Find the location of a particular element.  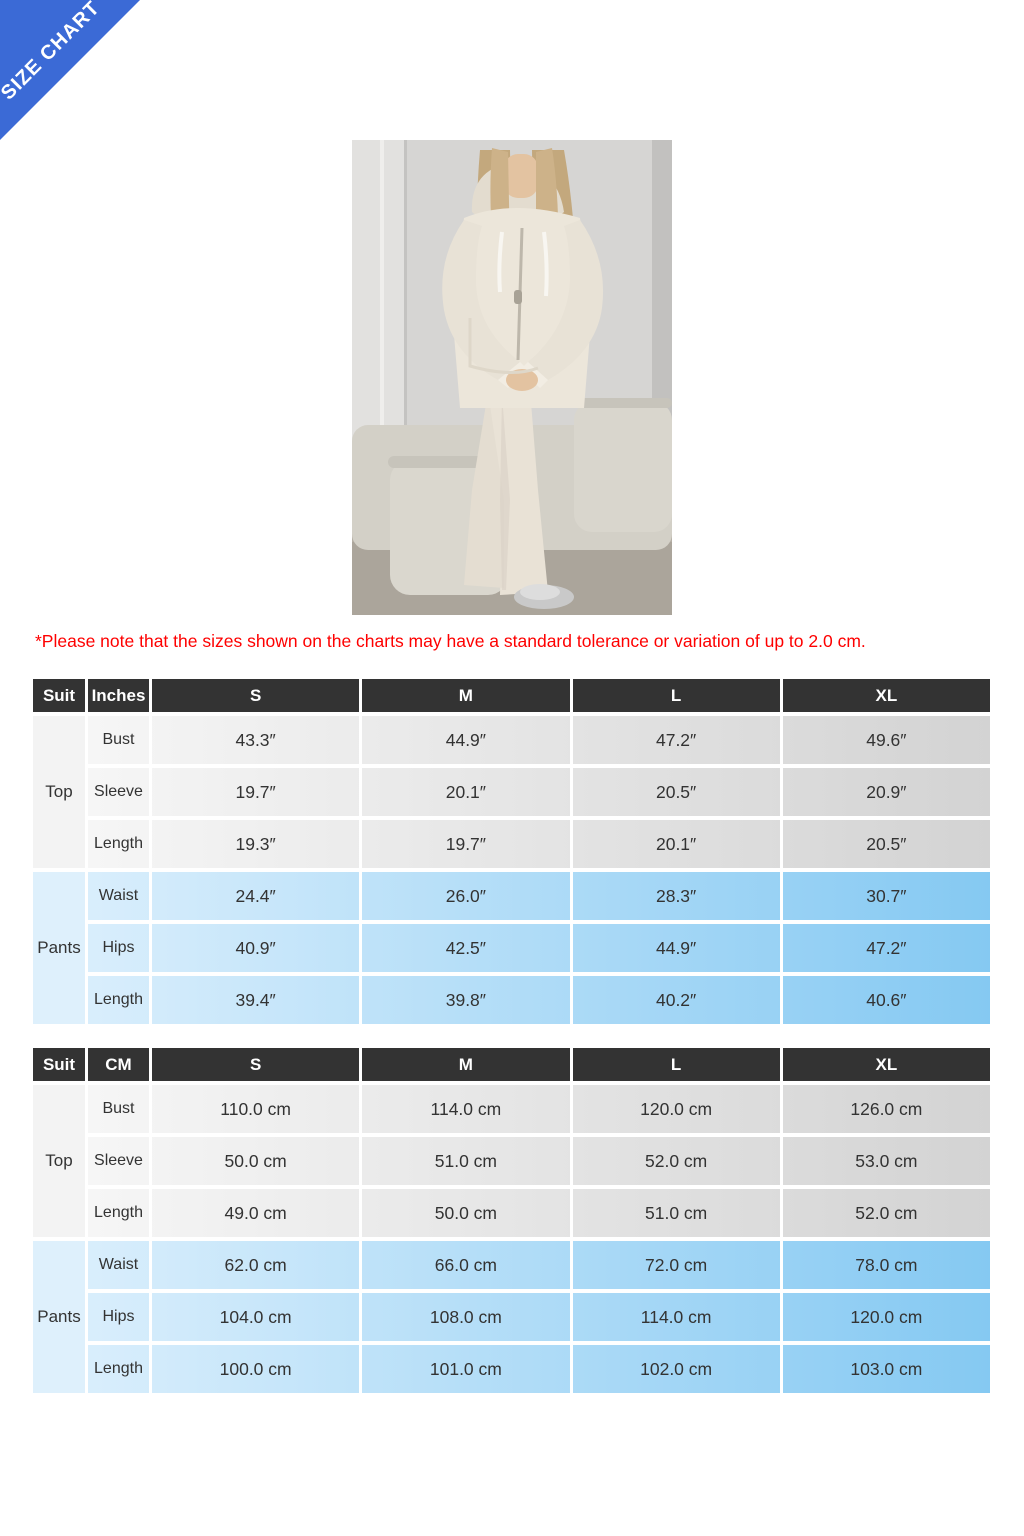

value-cell-s: 104.0 cm is located at coordinates (254, 1317).